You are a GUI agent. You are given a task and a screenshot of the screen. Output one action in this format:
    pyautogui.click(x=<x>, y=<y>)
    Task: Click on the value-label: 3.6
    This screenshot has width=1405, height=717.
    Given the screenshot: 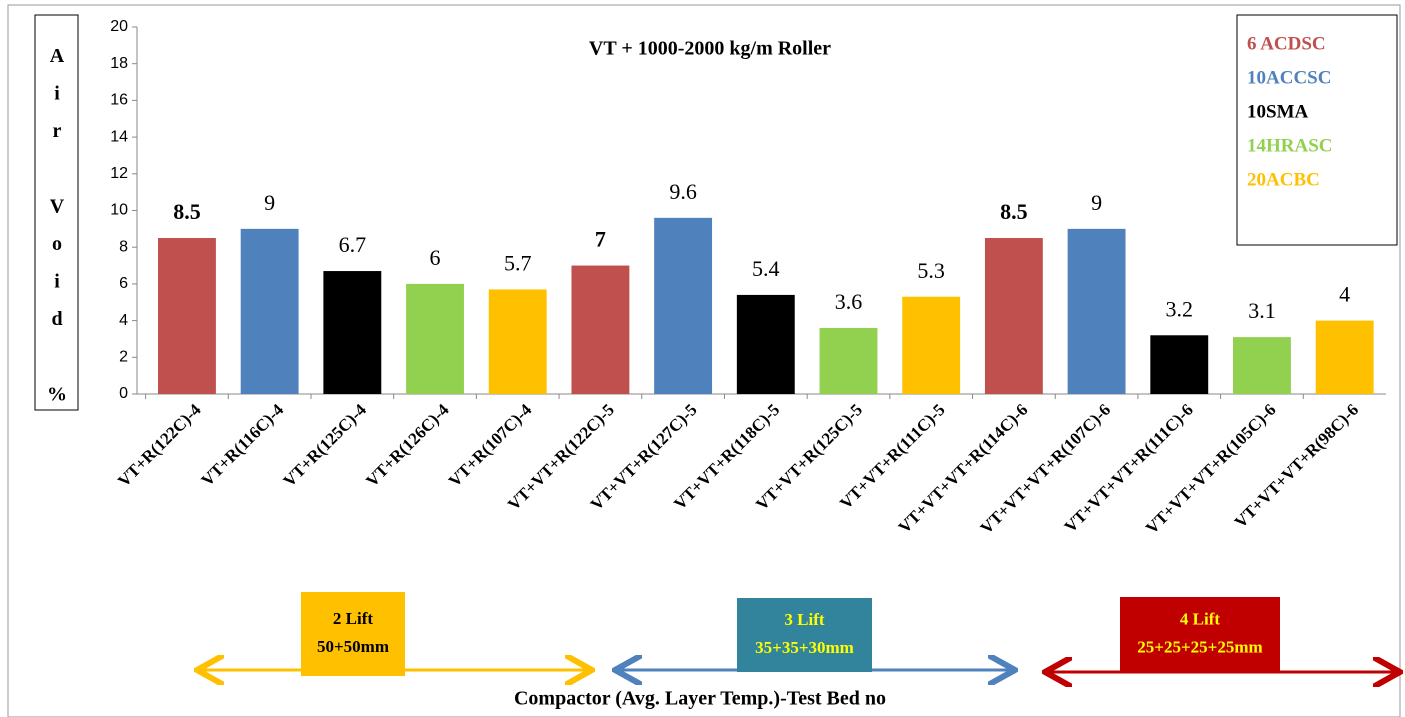 What is the action you would take?
    pyautogui.click(x=849, y=301)
    